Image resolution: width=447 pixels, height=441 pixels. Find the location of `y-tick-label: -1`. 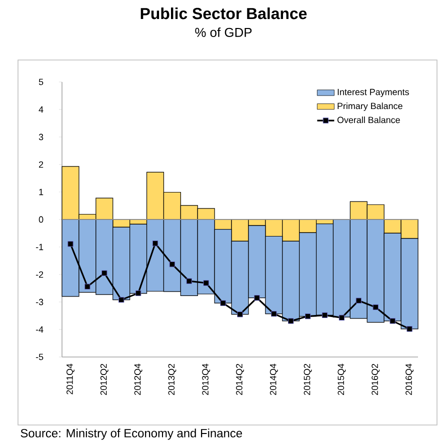

y-tick-label: -1 is located at coordinates (40, 247).